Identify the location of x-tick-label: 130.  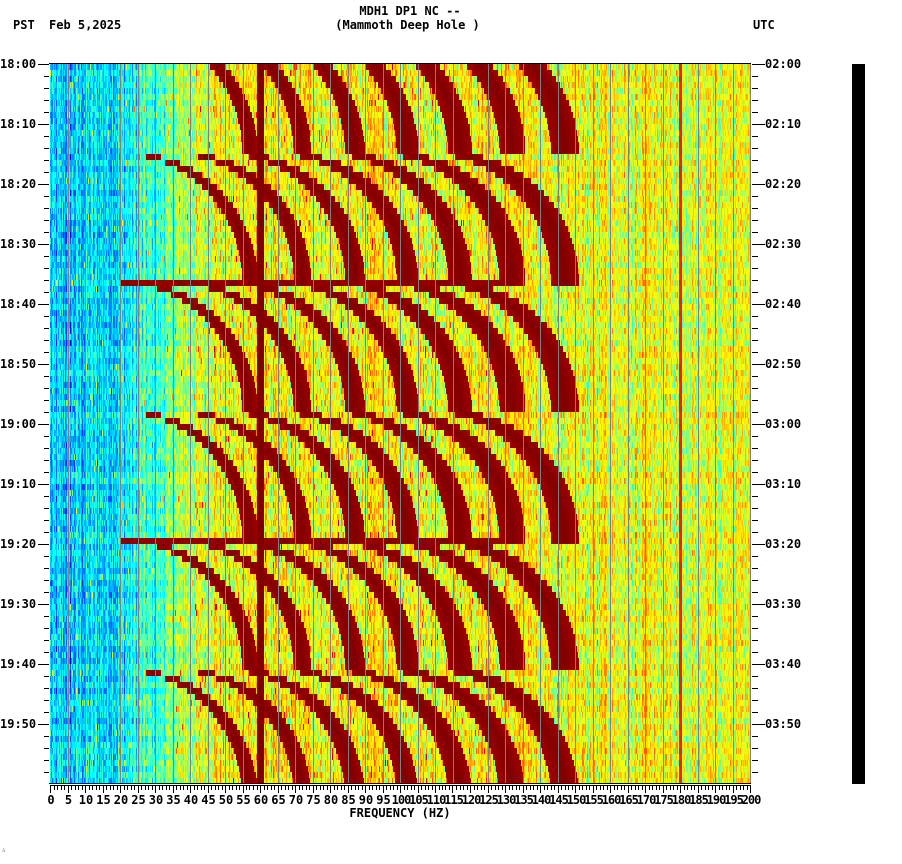
(506, 800).